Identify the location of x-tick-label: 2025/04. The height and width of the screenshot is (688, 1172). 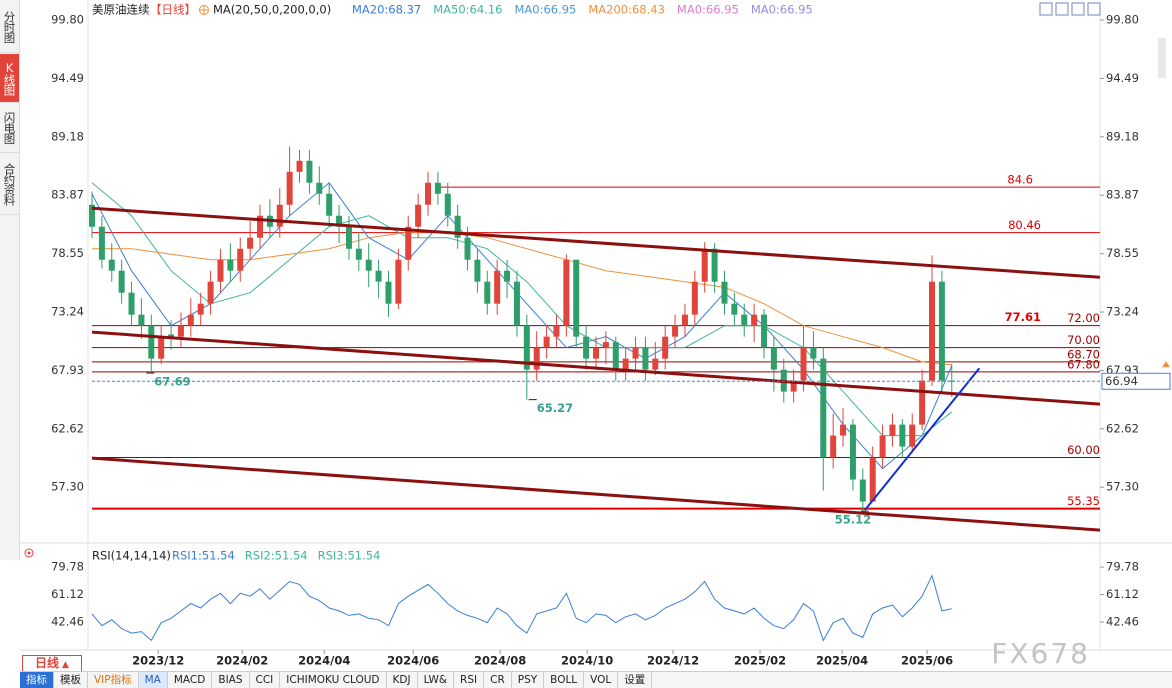
(842, 661).